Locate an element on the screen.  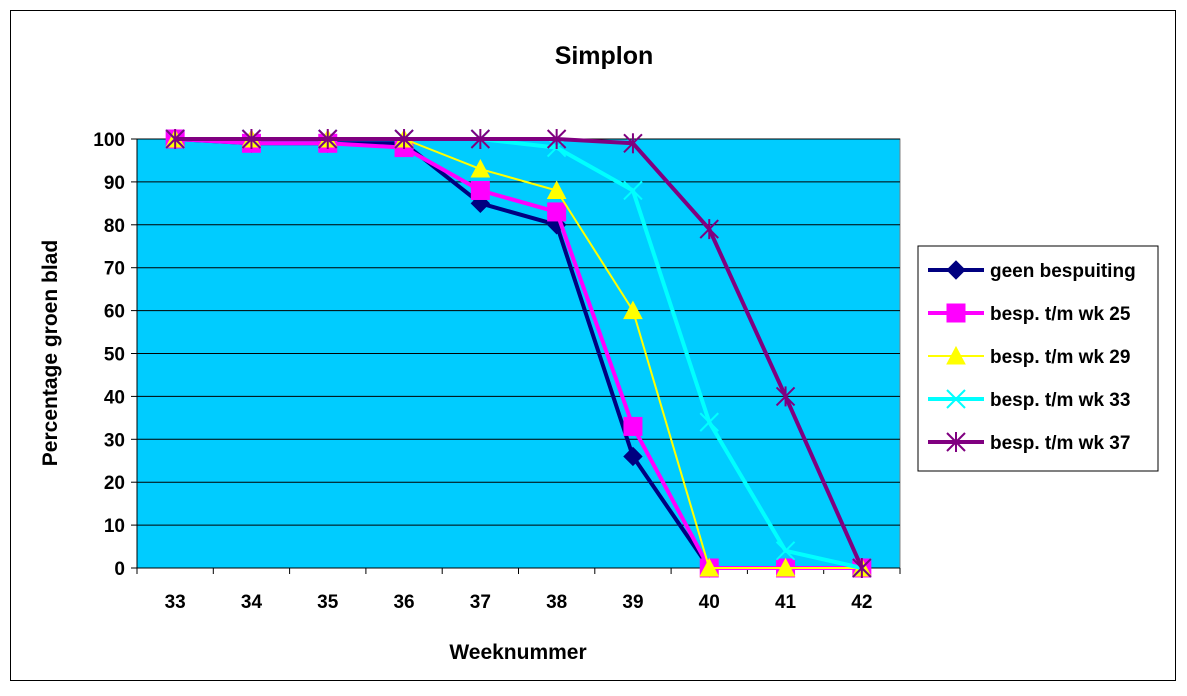
legend-item: besp. t/m wk 33 is located at coordinates (1029, 400).